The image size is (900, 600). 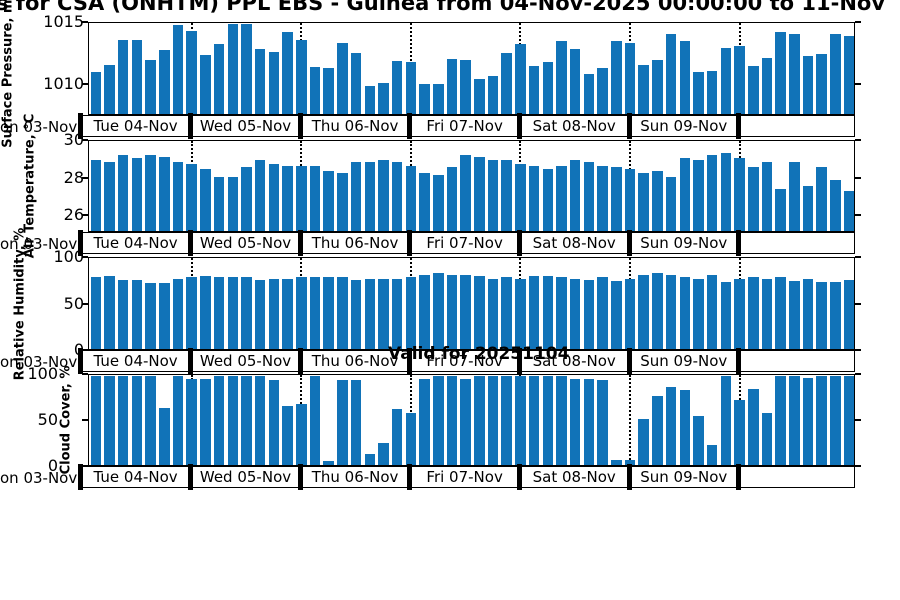 I want to click on day-label: Sat 08-Nov, so click(x=574, y=361).